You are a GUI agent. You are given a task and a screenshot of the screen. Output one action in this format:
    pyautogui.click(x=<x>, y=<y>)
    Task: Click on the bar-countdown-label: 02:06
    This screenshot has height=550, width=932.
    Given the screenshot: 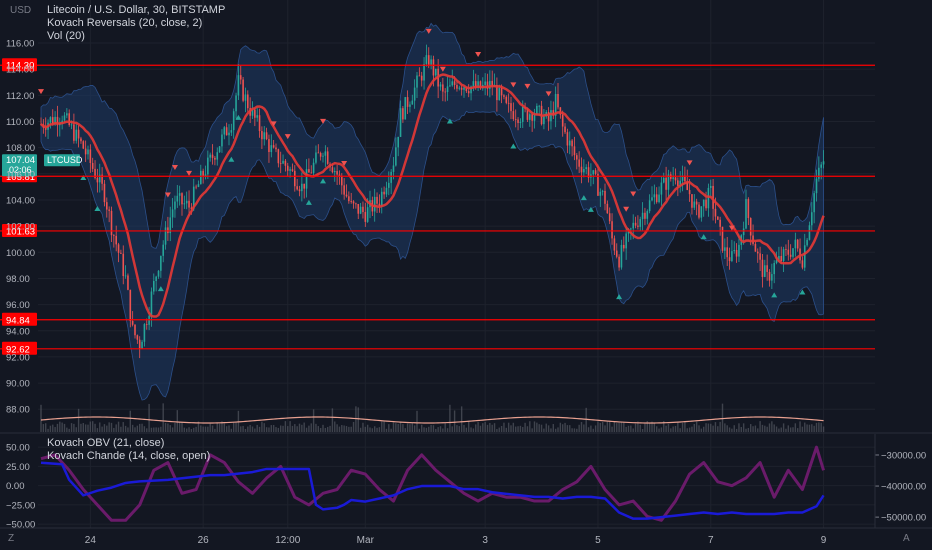 What is the action you would take?
    pyautogui.click(x=20, y=170)
    